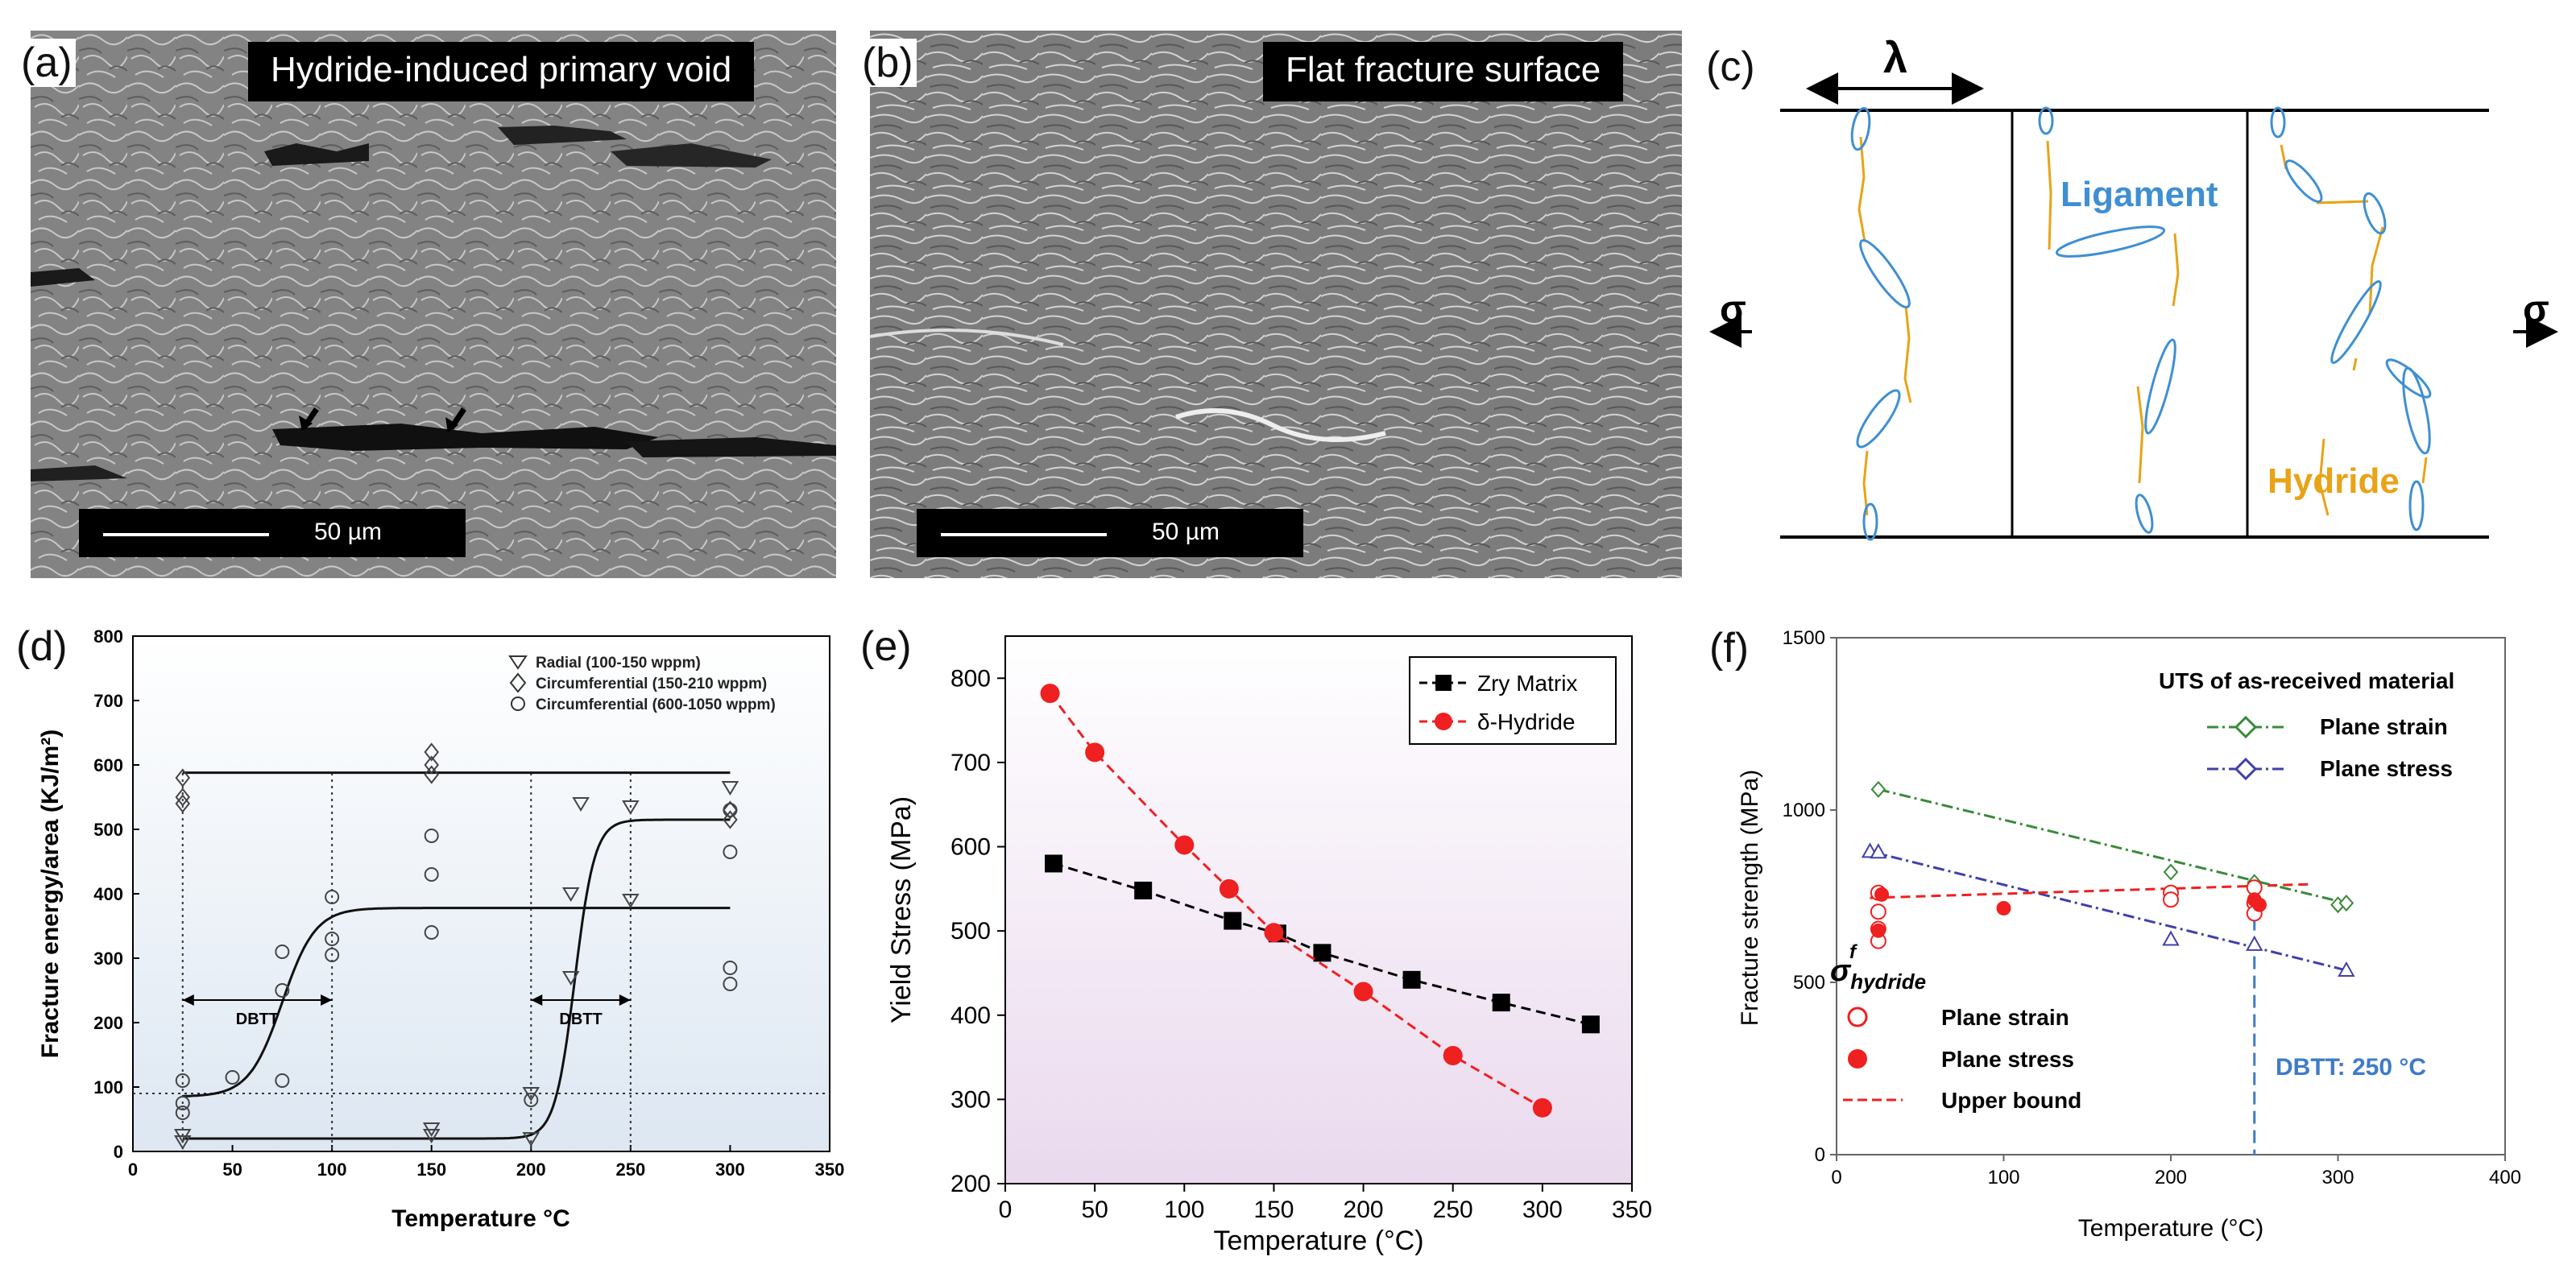 Image resolution: width=2576 pixels, height=1269 pixels. What do you see at coordinates (1443, 72) in the screenshot?
I see `sem-title-b: Flat fracture surface` at bounding box center [1443, 72].